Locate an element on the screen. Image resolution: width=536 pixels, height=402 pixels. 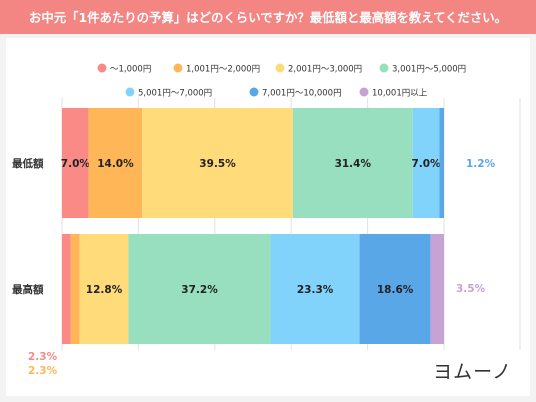
data-label: 12.8% is located at coordinates (104, 290).